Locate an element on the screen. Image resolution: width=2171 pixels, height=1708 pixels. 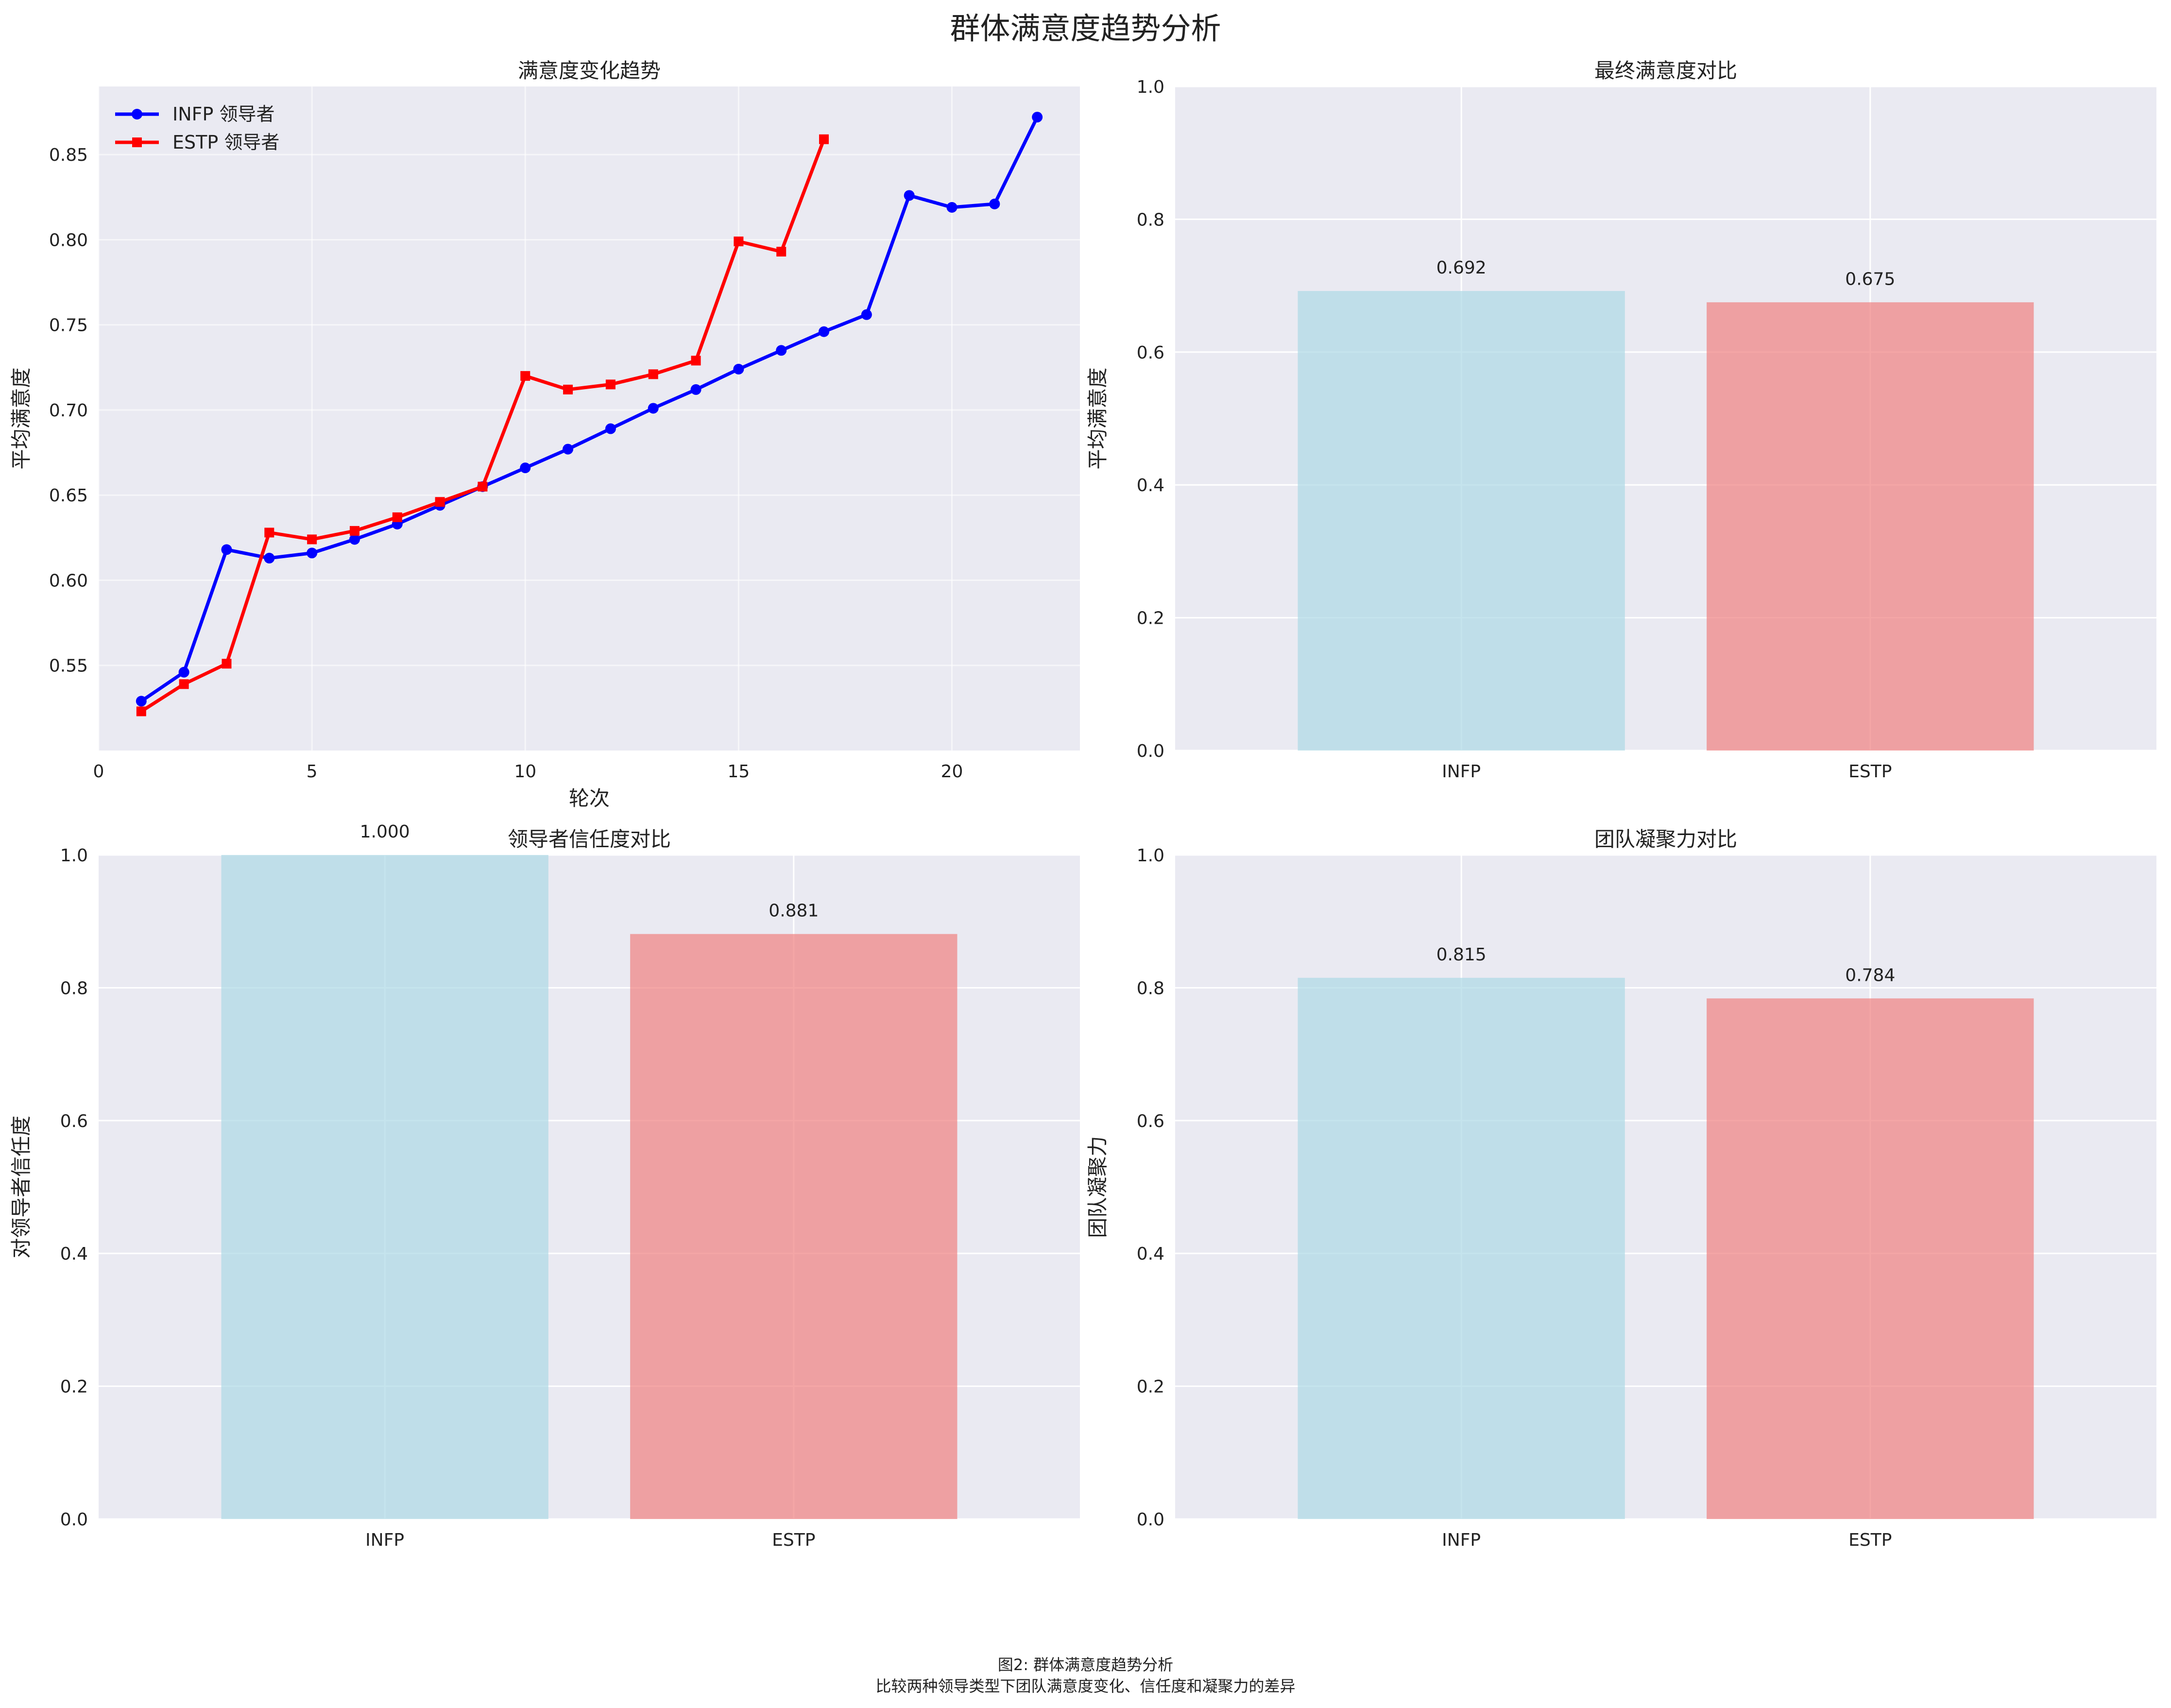
subplot-title: 最终满意度对比 is located at coordinates (1666, 71).